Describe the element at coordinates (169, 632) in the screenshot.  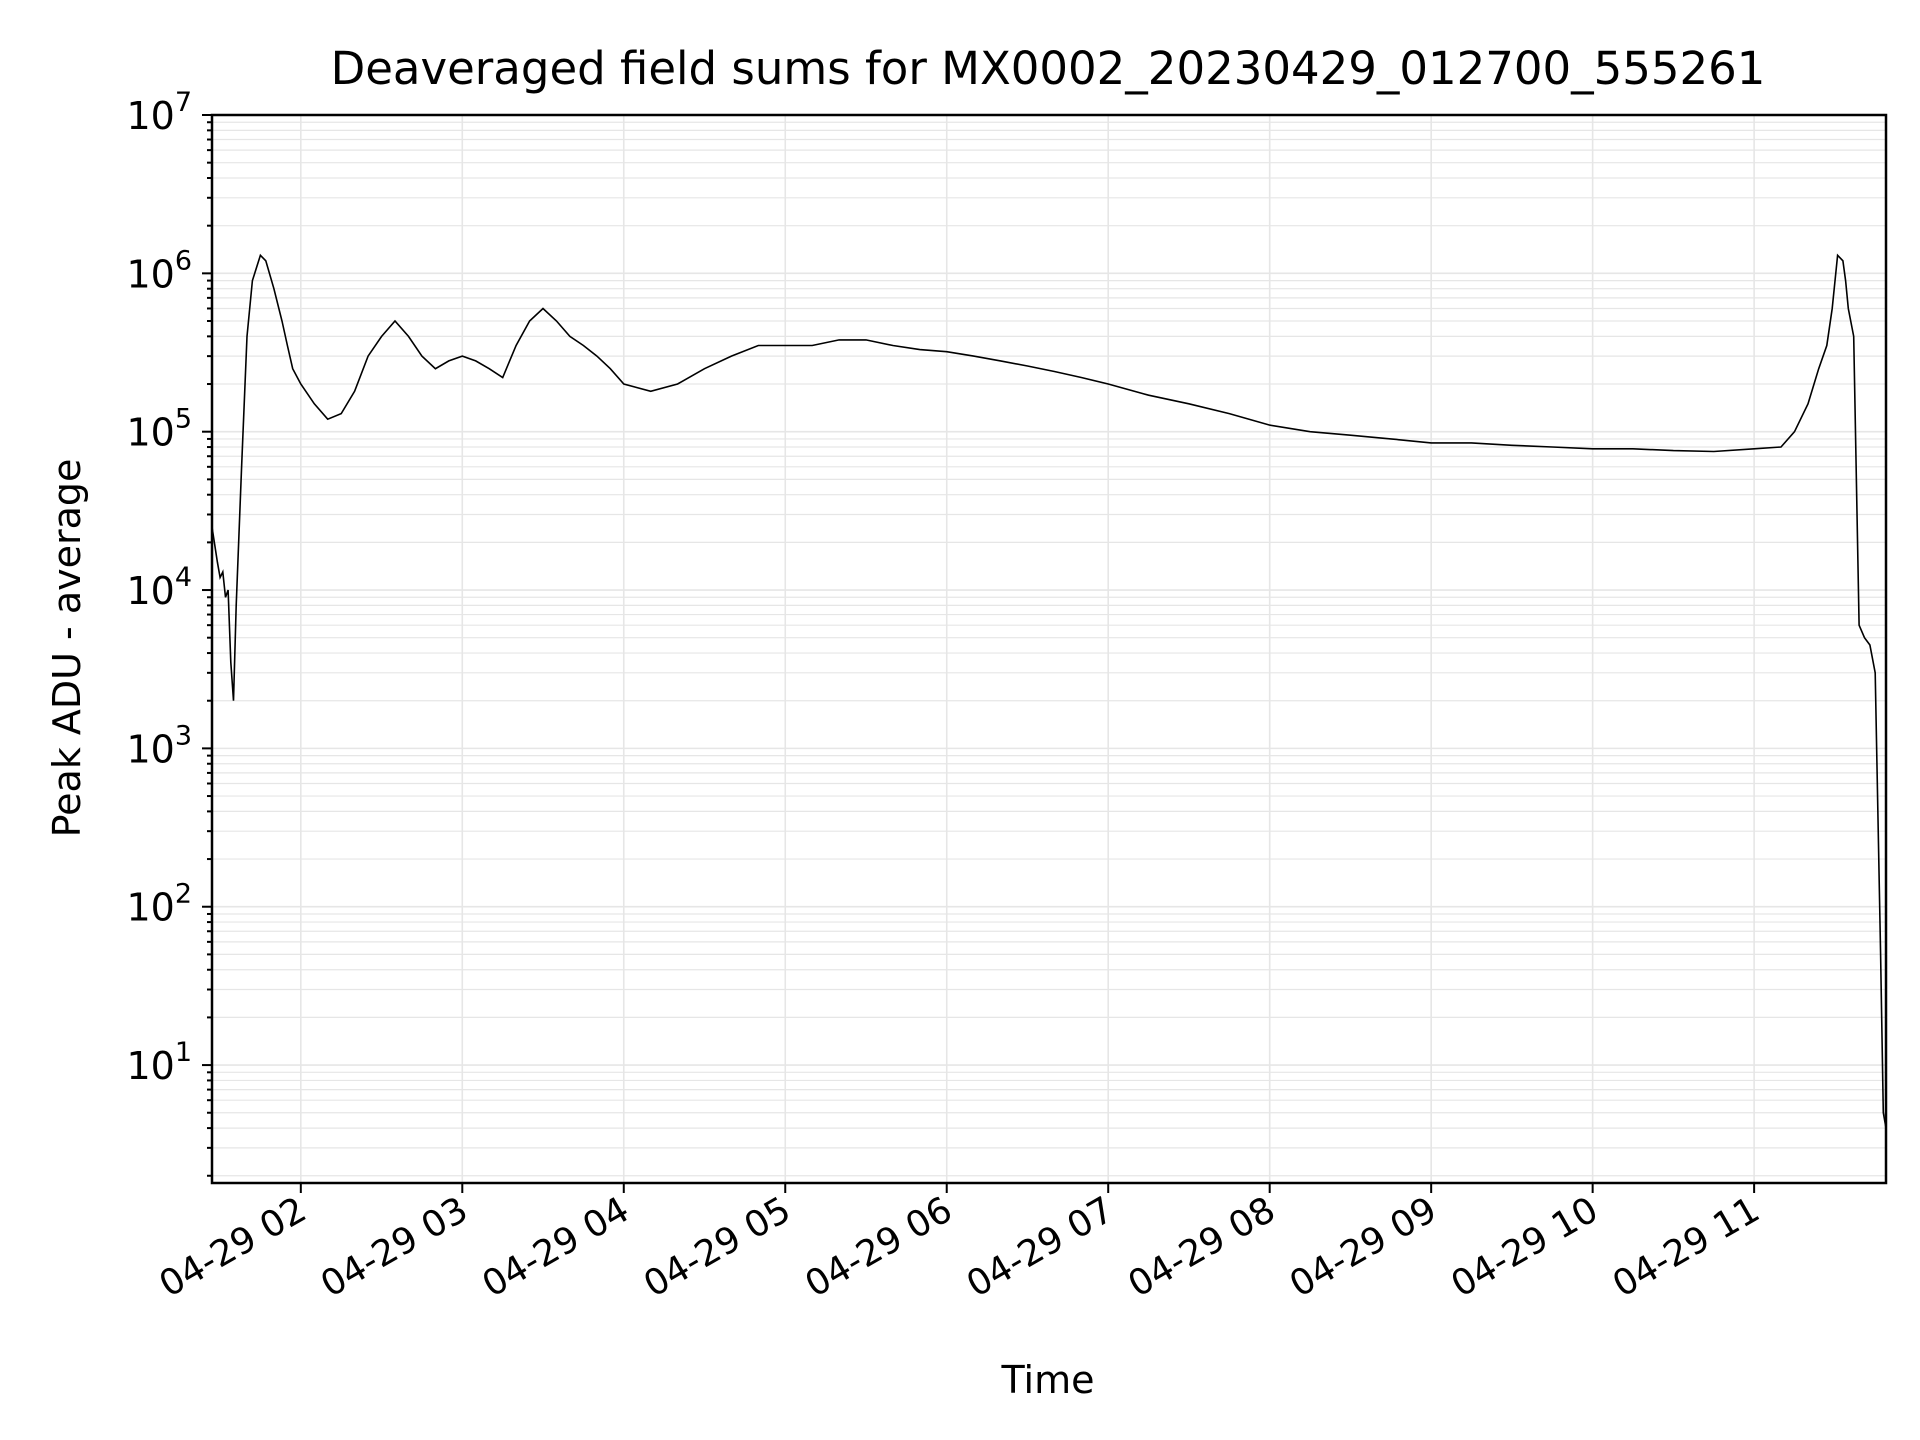
I see `y-axis: 10¹ 10² 10³ 10⁴ 10⁵ 10⁶ 10⁷` at that location.